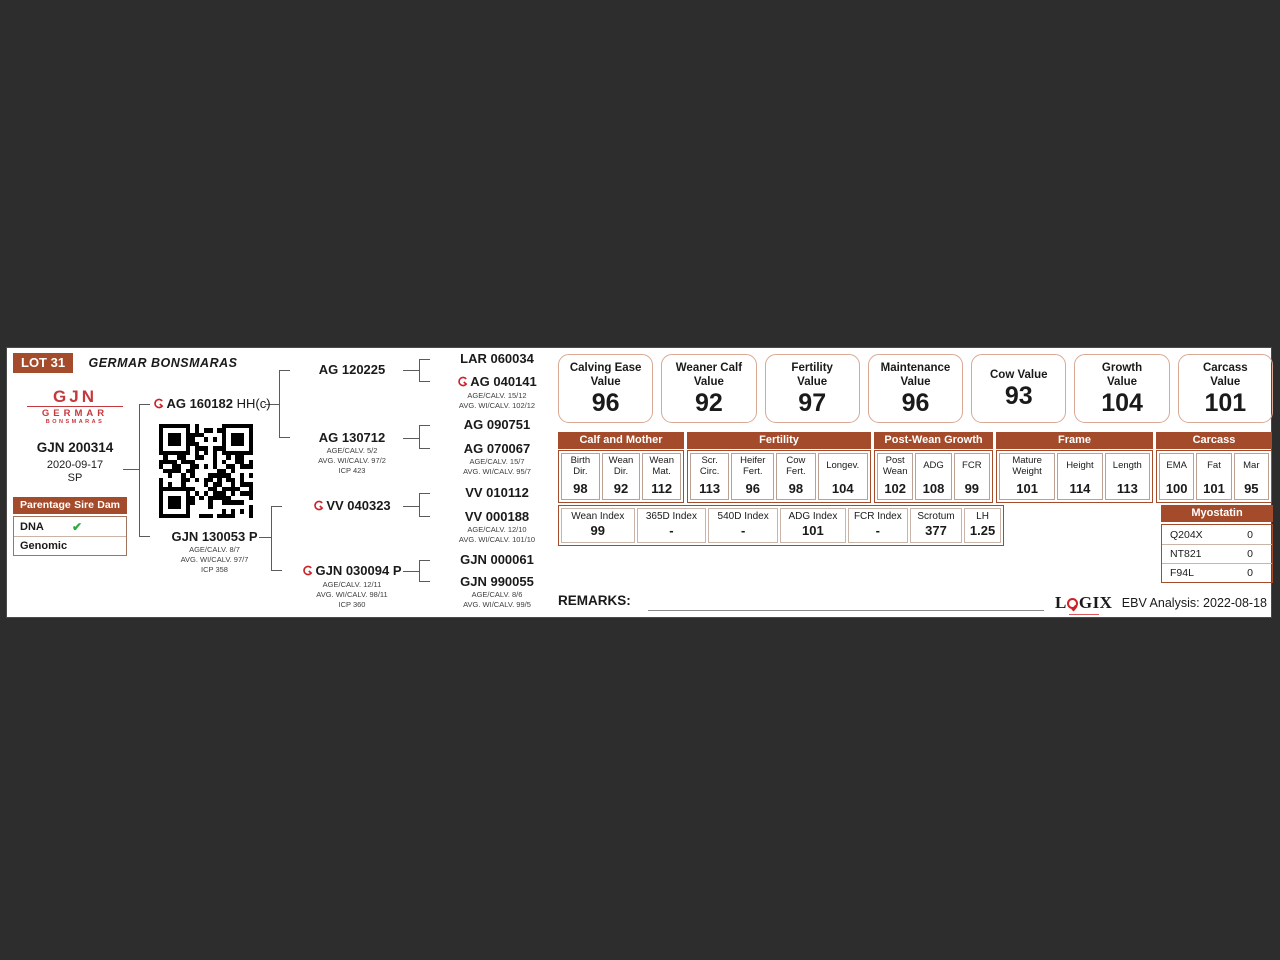 The image size is (1280, 960). What do you see at coordinates (497, 471) in the screenshot?
I see `stat-line: AVG. WI/CALV. 95/7` at bounding box center [497, 471].